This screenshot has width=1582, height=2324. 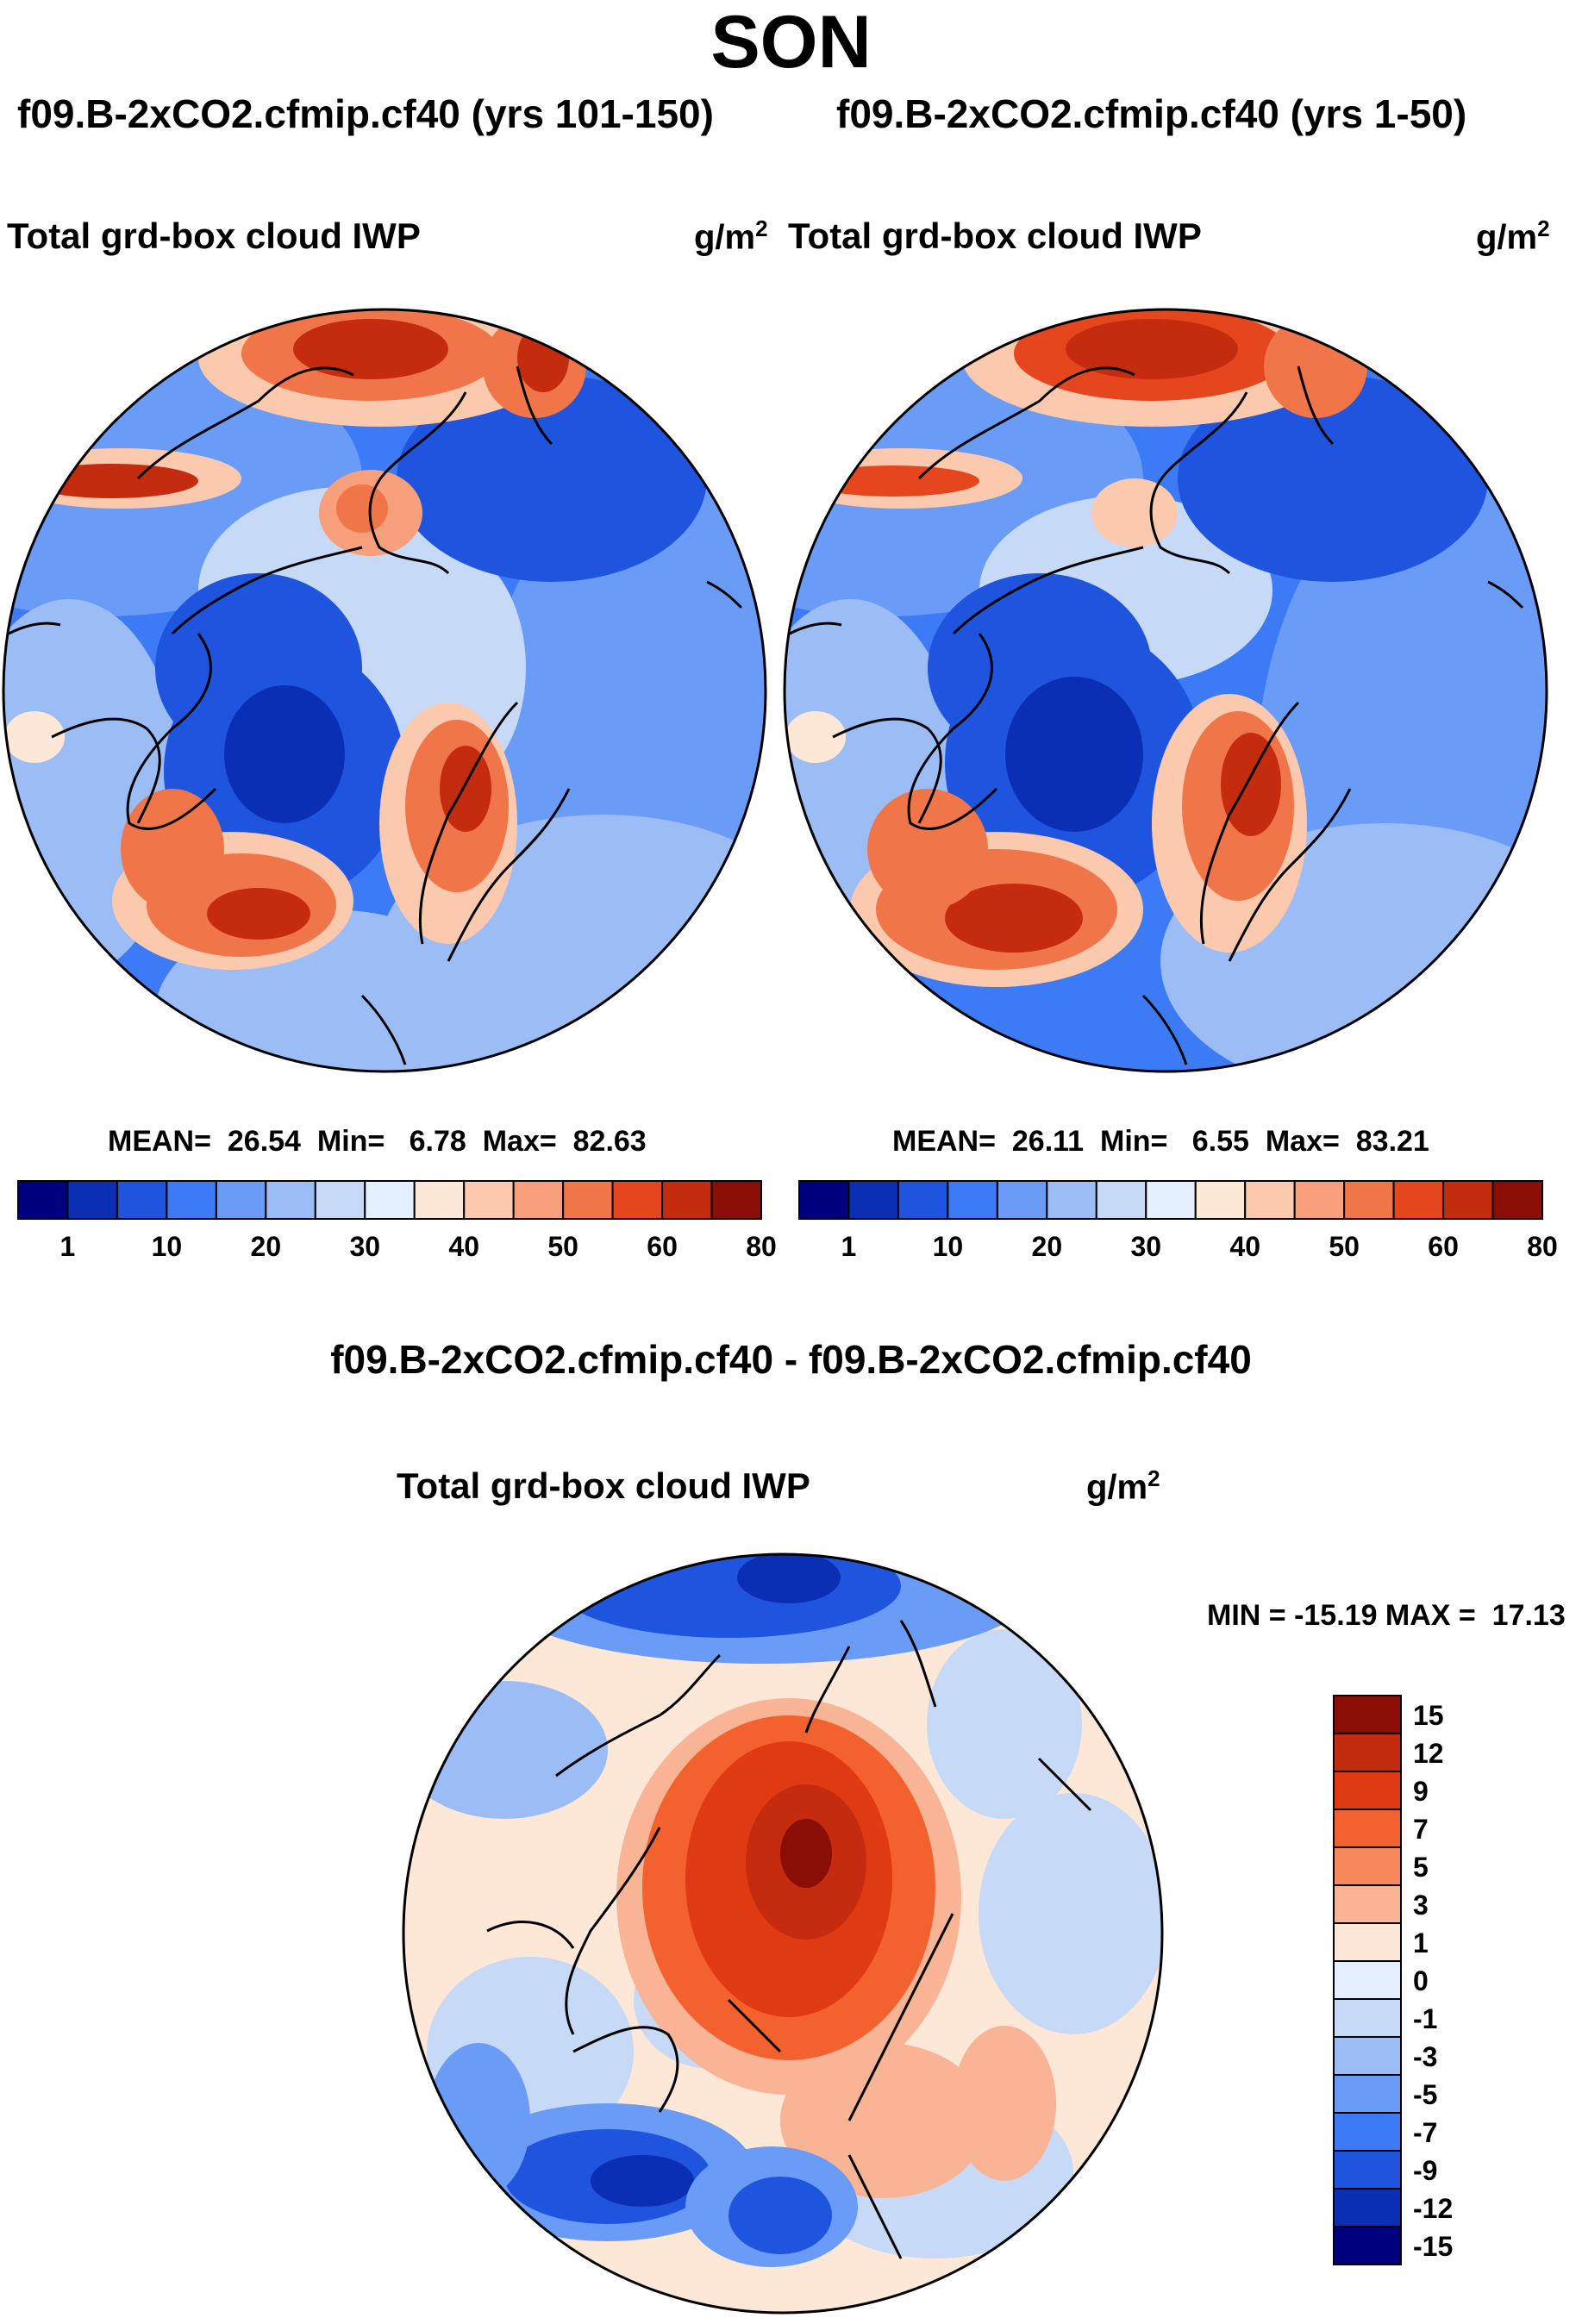 I want to click on colorbar-tick-label: 3, so click(x=1421, y=1905).